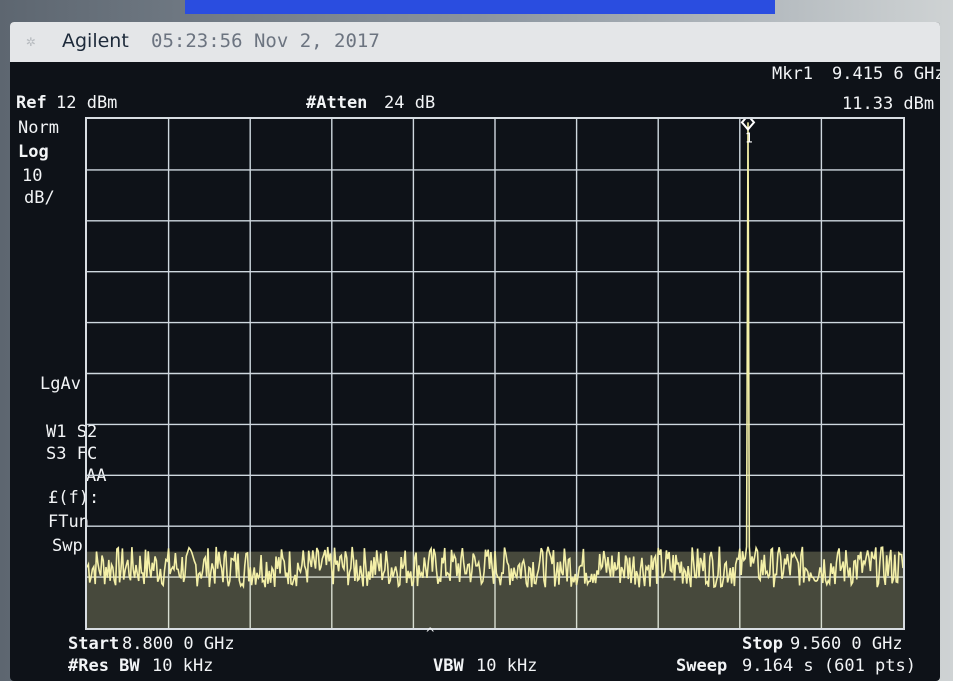 The image size is (953, 681). I want to click on scale-value: 10, so click(32, 176).